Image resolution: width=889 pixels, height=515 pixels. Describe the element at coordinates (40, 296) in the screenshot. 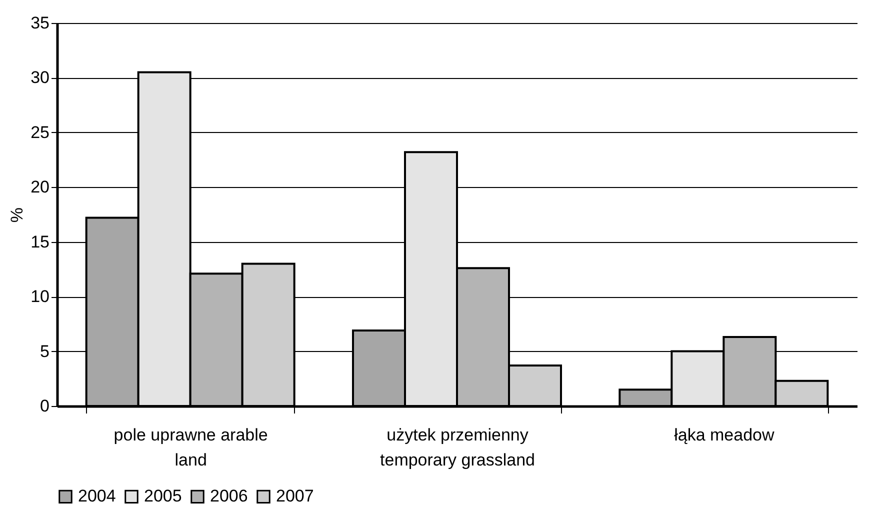

I see `y-tick-label: 10` at that location.